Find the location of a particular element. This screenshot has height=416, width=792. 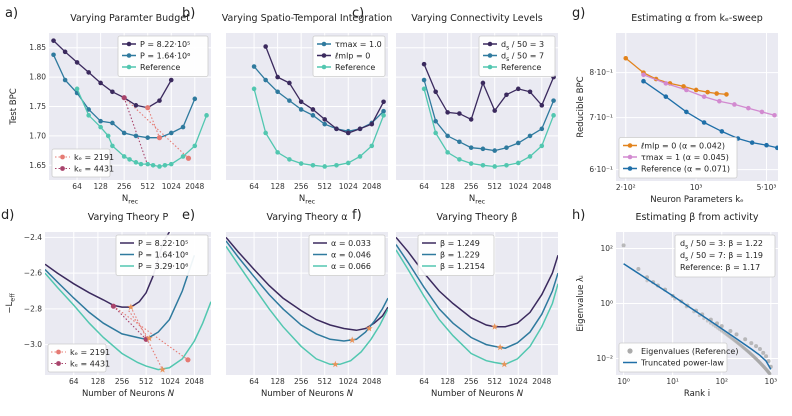

plot-marks is located at coordinates (130, 103).